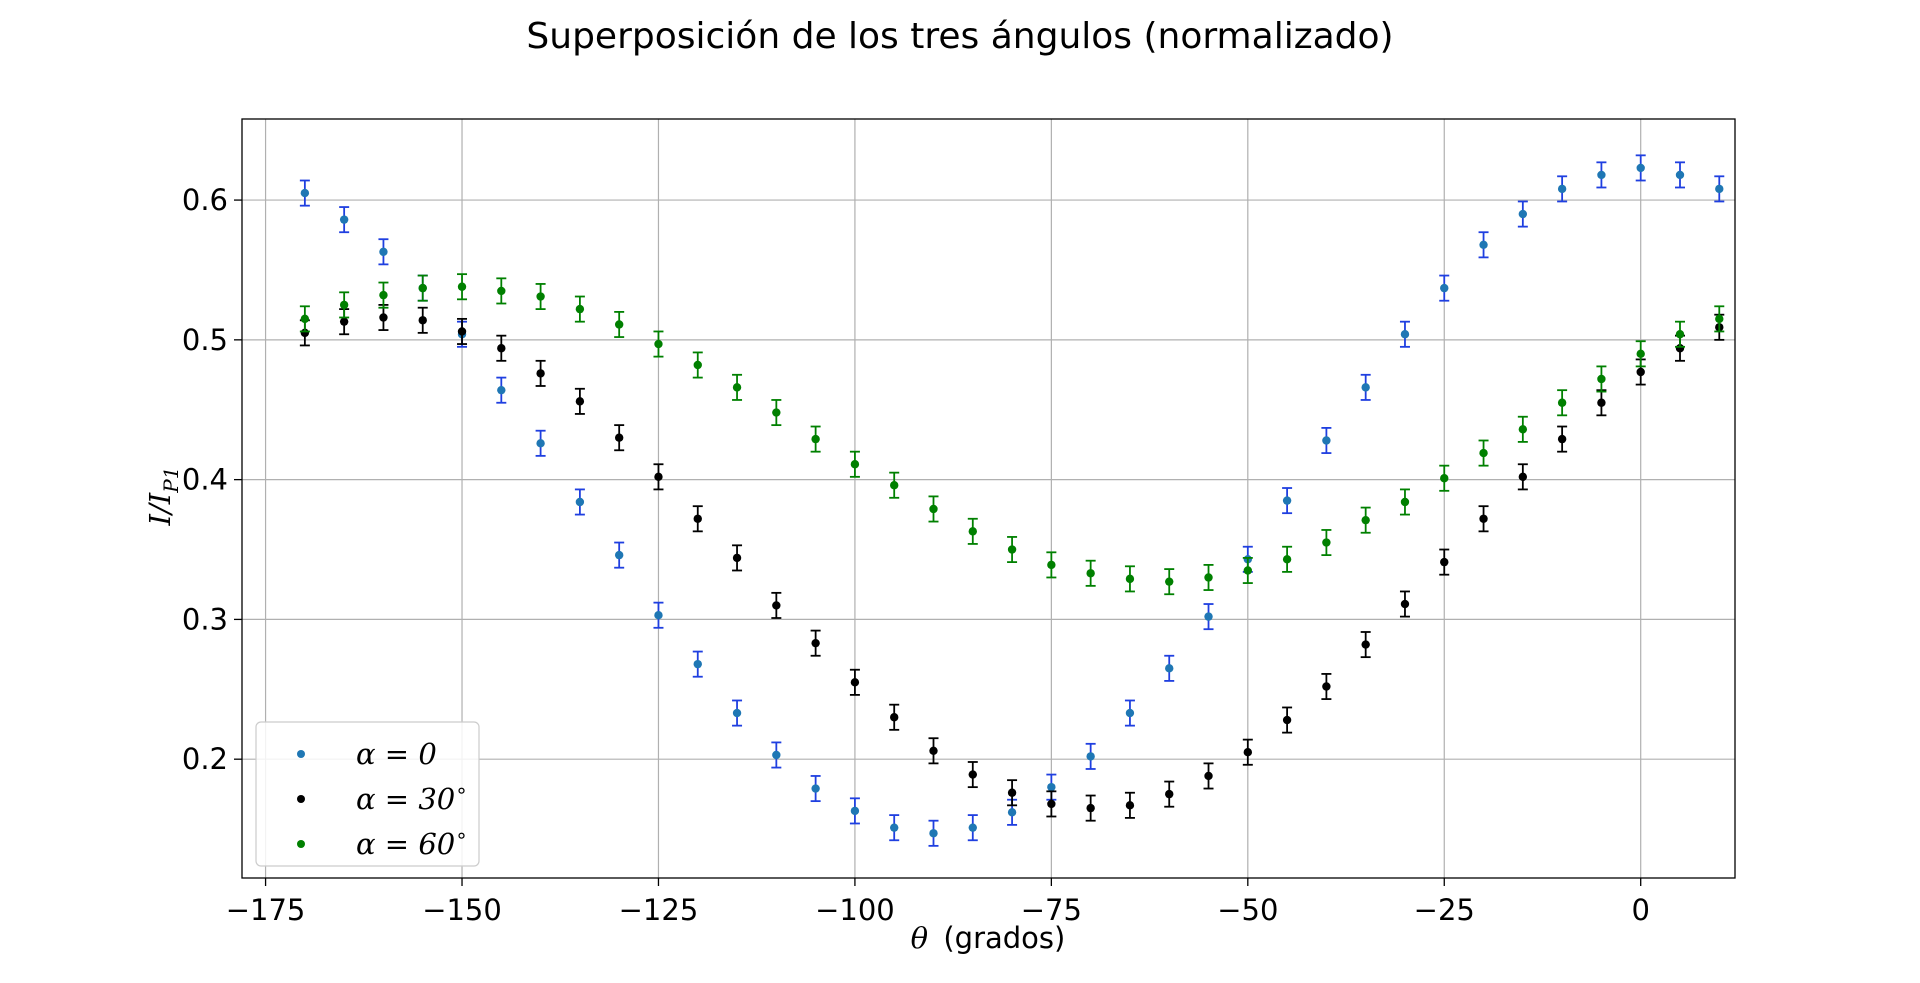 The height and width of the screenshot is (983, 1920). Describe the element at coordinates (1051, 910) in the screenshot. I see `x-tick-label: −75` at that location.